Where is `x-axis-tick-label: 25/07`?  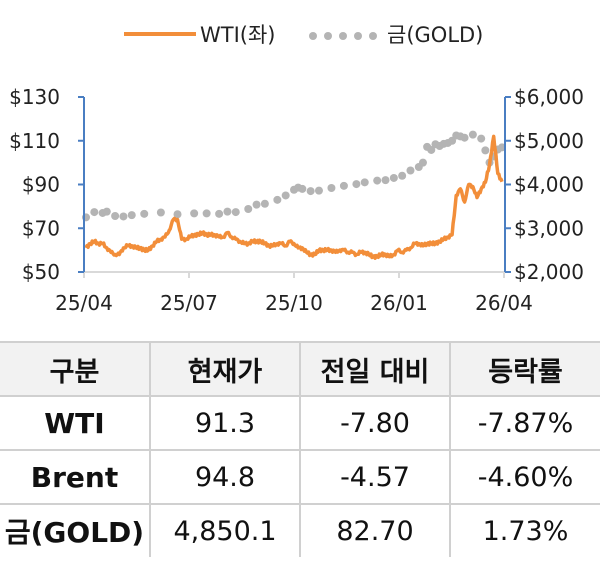
x-axis-tick-label: 25/07 is located at coordinates (189, 303).